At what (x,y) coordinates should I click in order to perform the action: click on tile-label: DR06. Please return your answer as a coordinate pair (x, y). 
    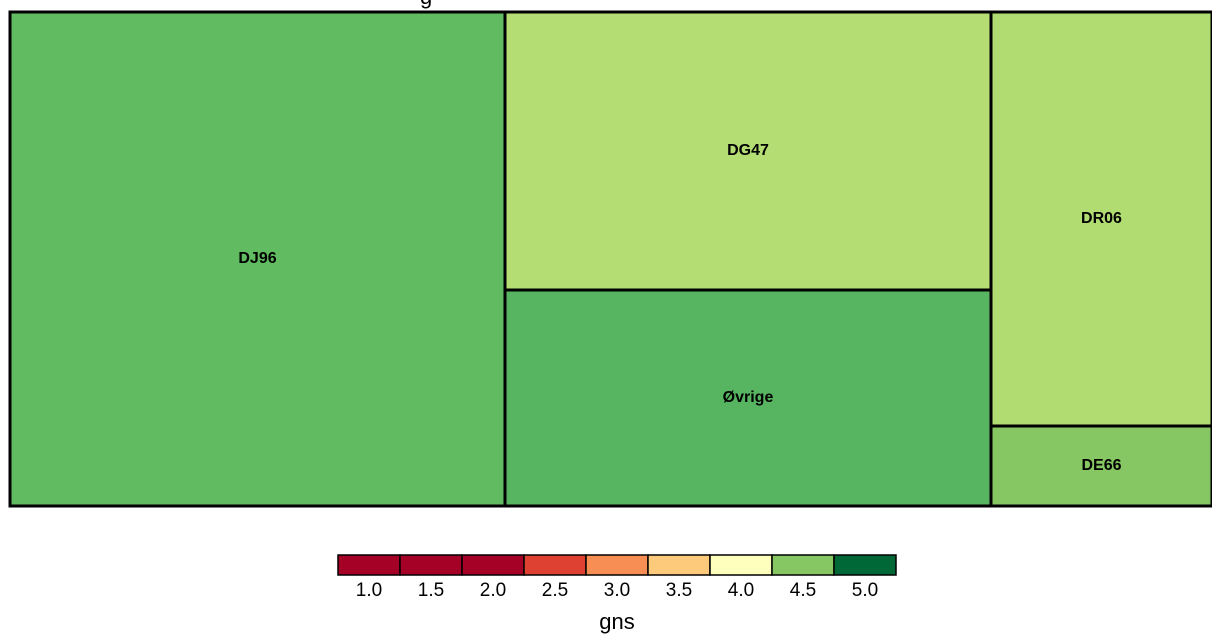
    Looking at the image, I should click on (1101, 218).